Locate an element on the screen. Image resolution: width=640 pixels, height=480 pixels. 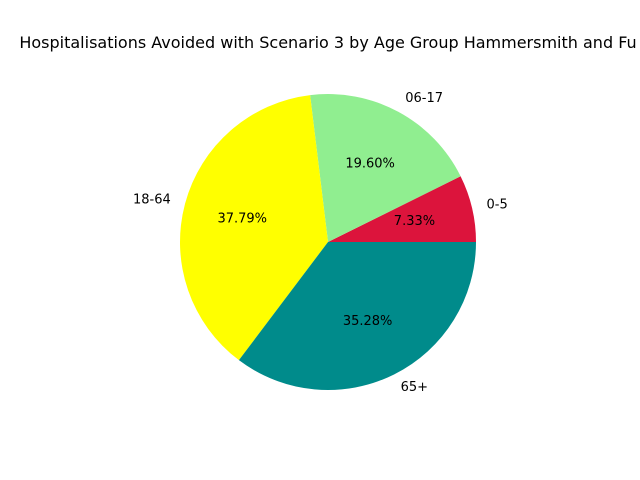
pie-slice-65+ is located at coordinates (357, 316).